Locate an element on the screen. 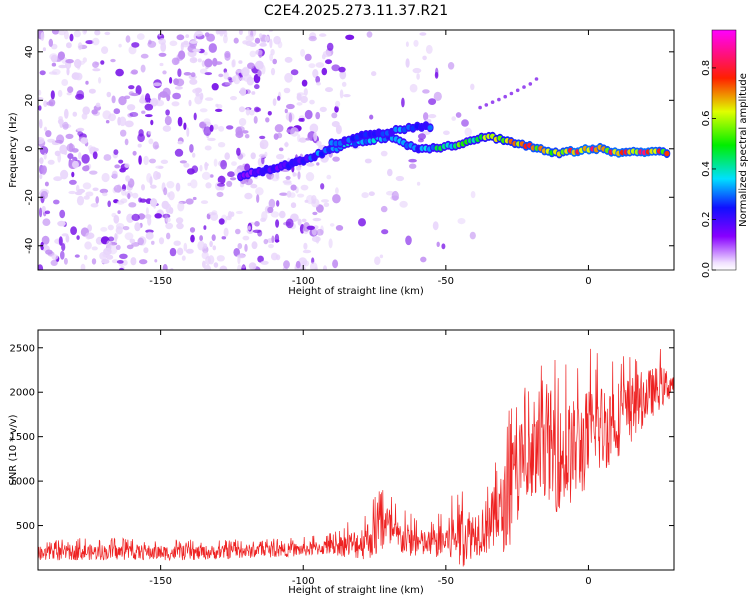 This screenshot has height=600, width=750. spectrogram-ylabel: Frequency (Hz) is located at coordinates (13, 150).